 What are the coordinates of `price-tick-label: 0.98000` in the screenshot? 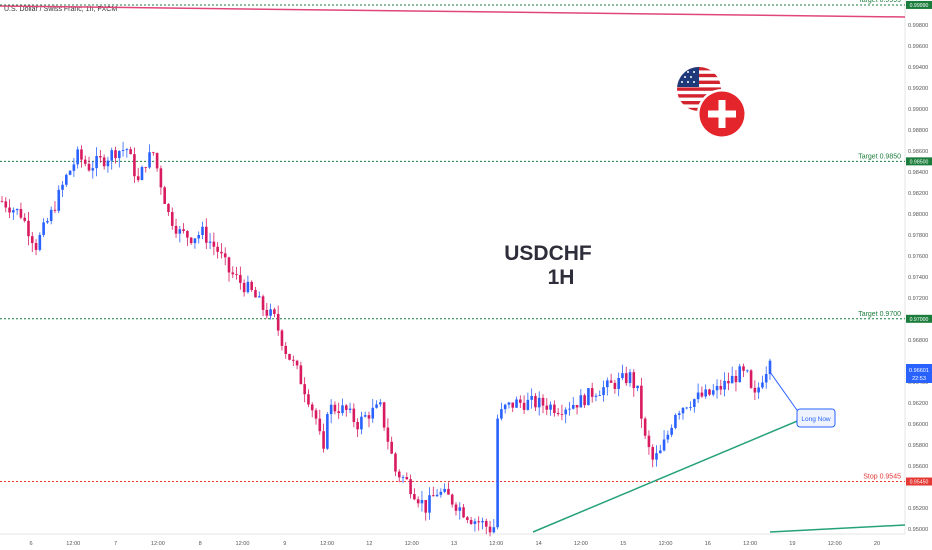 It's located at (918, 215).